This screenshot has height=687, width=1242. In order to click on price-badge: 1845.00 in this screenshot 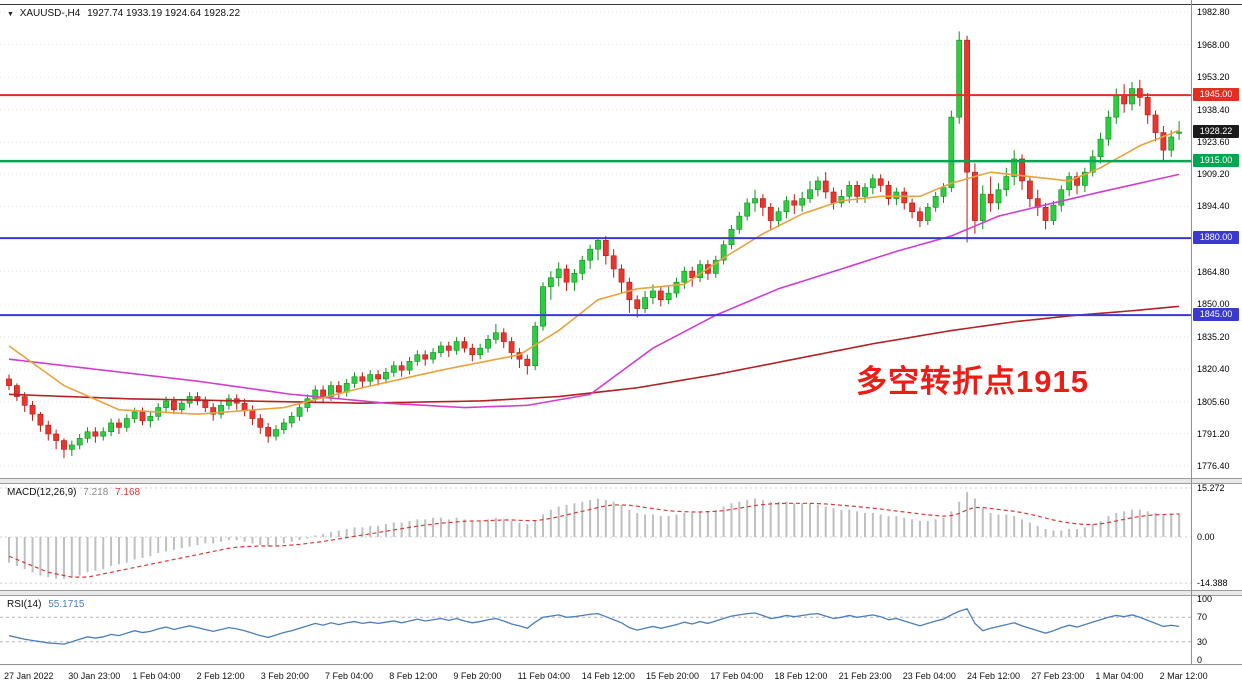, I will do `click(1216, 315)`.